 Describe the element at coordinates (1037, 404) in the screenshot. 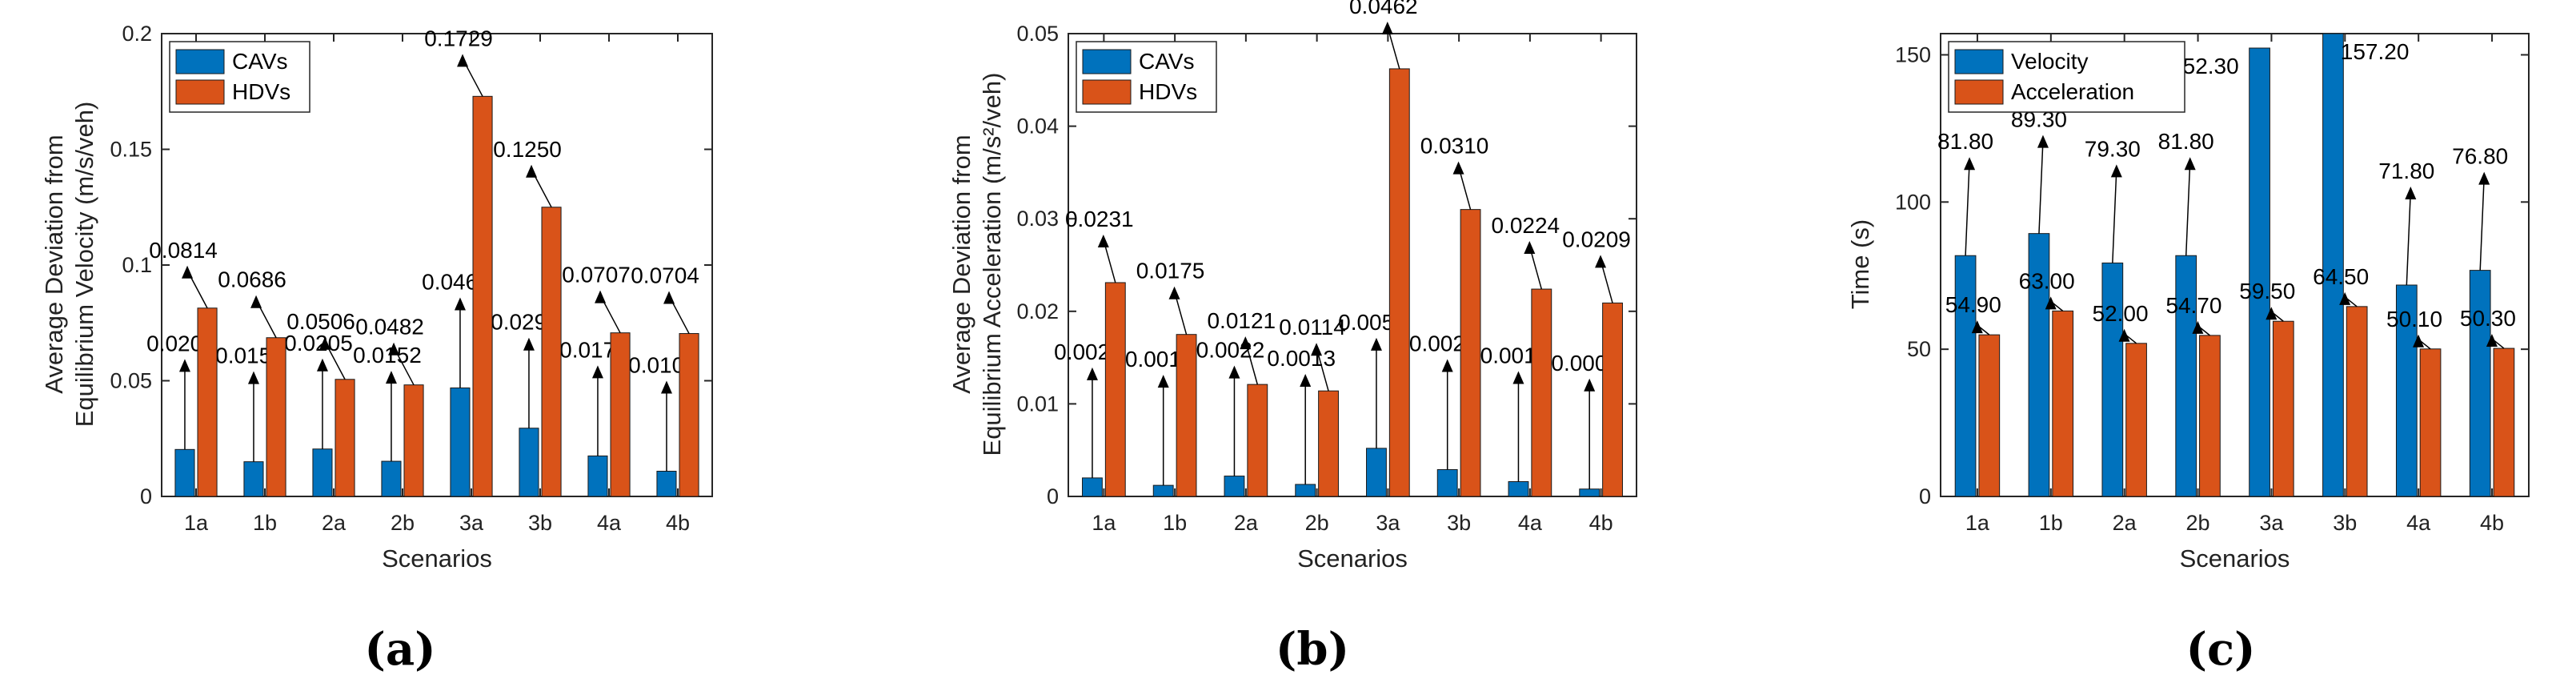

I see `y-tick-label: 0.01` at that location.